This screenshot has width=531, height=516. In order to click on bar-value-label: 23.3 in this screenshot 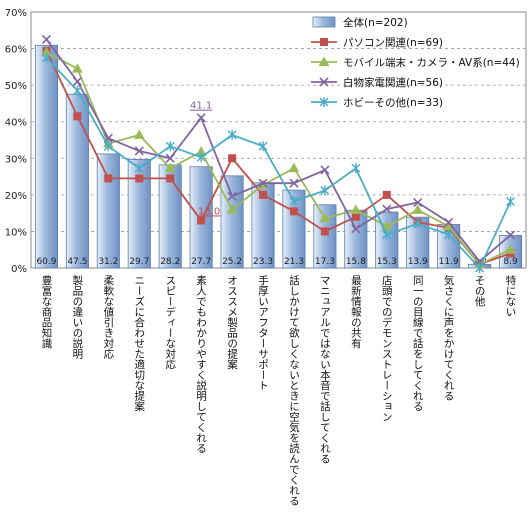, I will do `click(263, 262)`.